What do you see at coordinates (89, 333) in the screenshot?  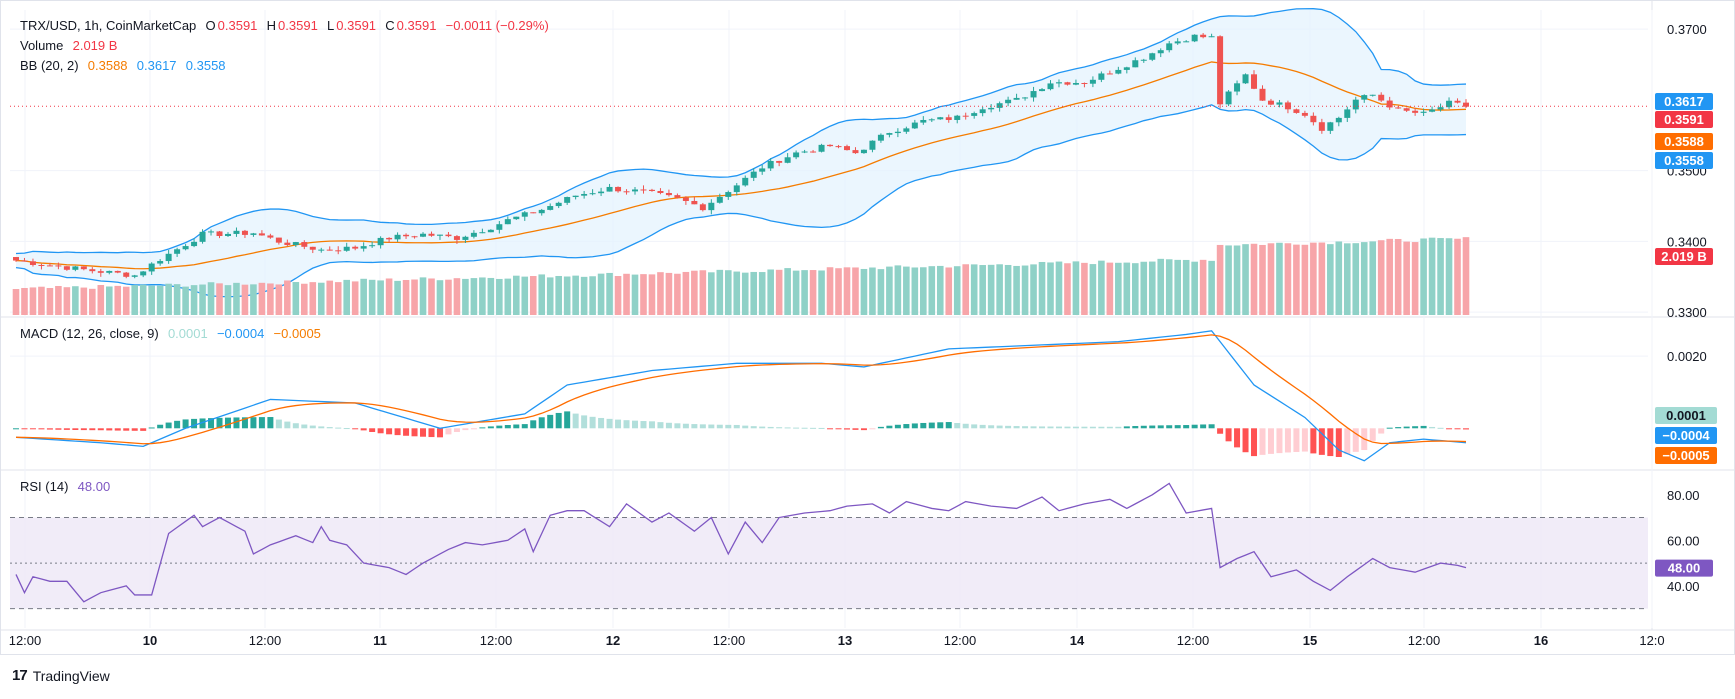 I see `macd-label: MACD (12, 26, close, 9)` at bounding box center [89, 333].